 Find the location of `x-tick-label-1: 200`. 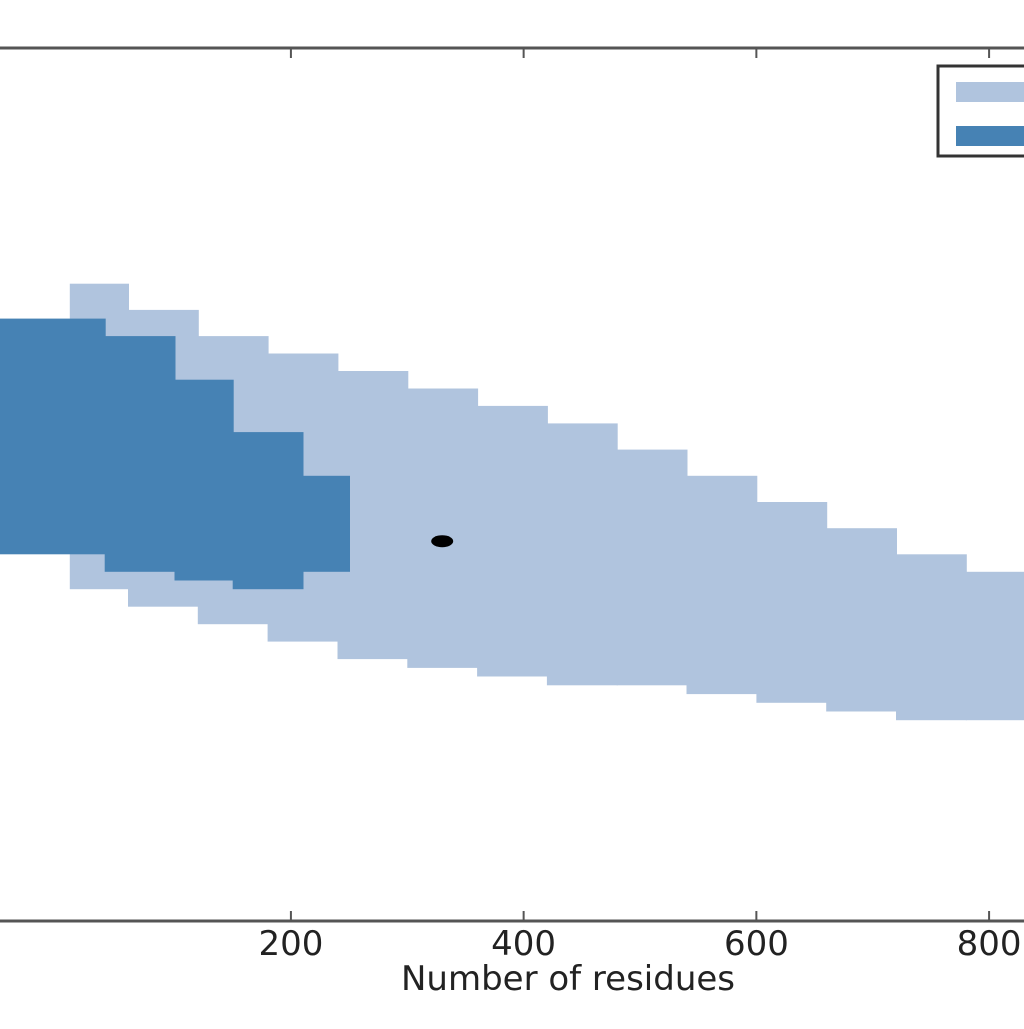

x-tick-label-1: 200 is located at coordinates (290, 944).